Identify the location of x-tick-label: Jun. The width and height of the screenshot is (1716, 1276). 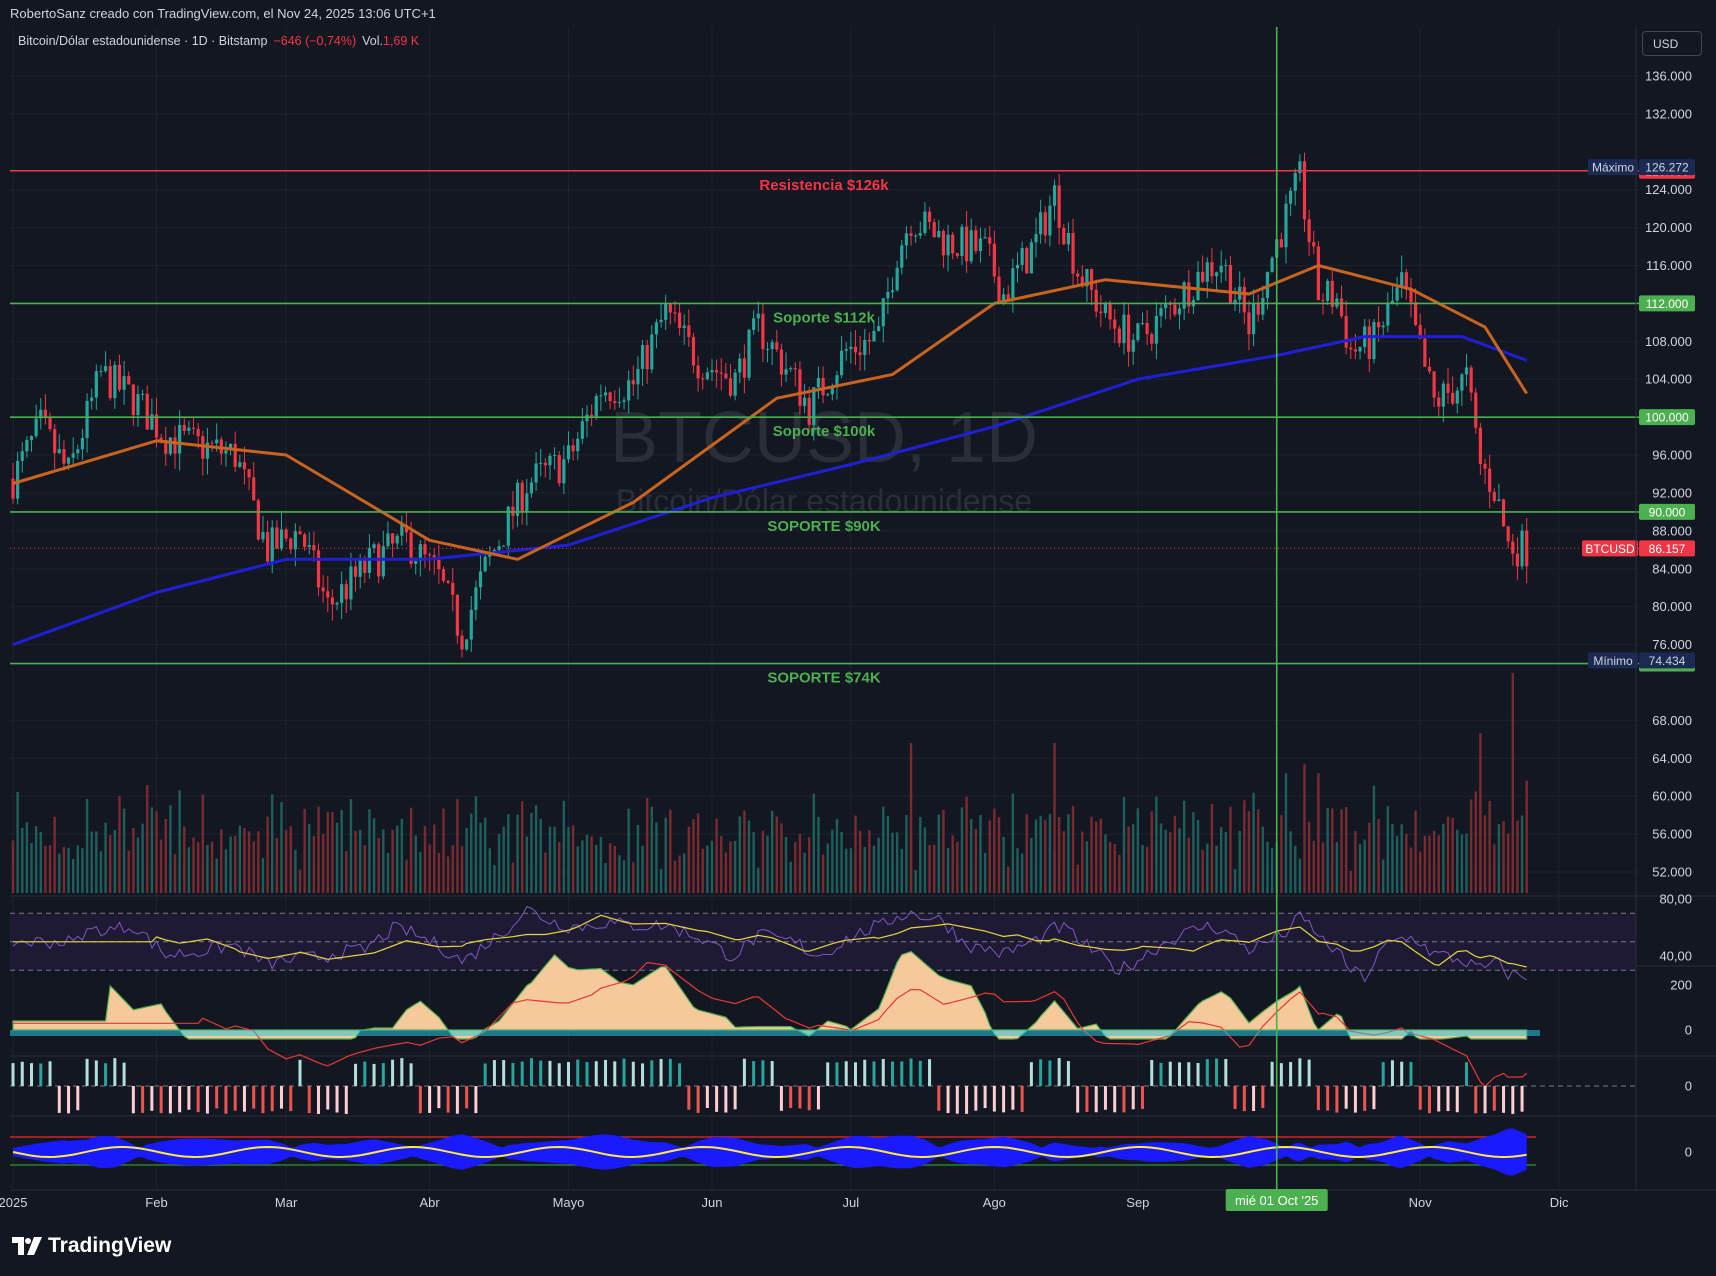
(711, 1202).